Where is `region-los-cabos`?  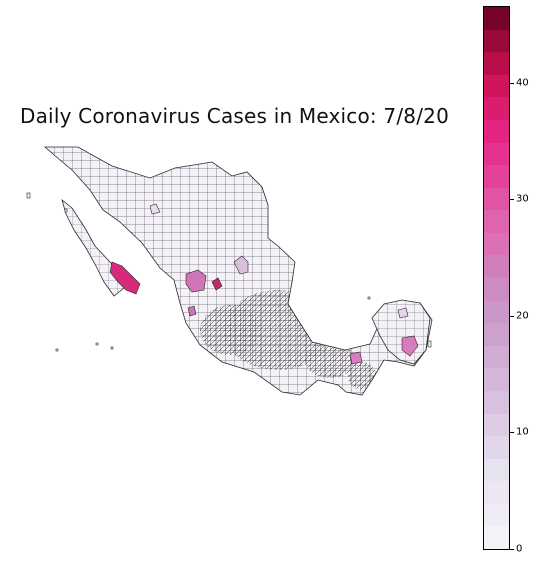 region-los-cabos is located at coordinates (125, 278).